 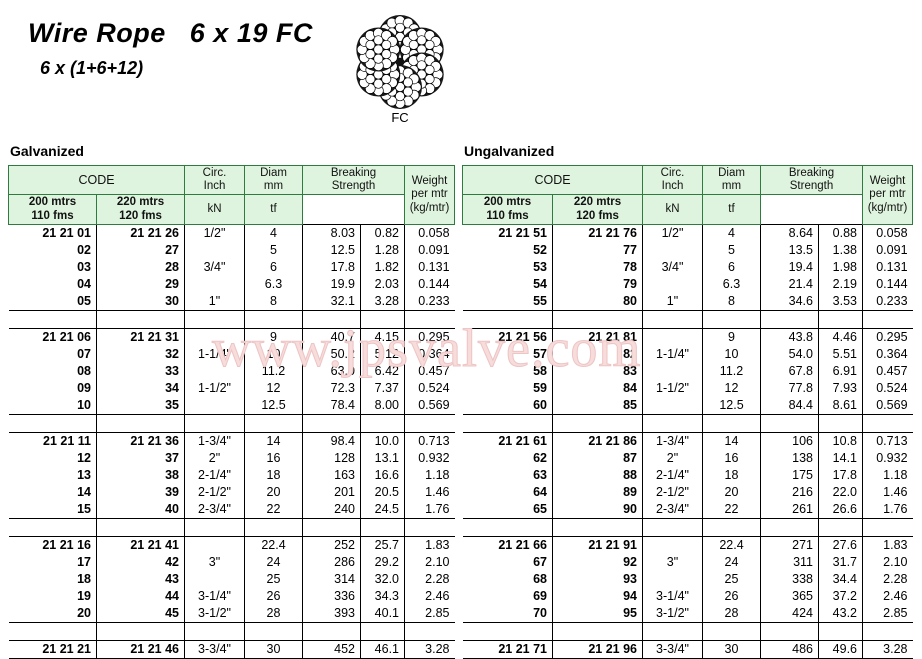 I want to click on cell-circ-inch: 3-1/2", so click(x=214, y=613).